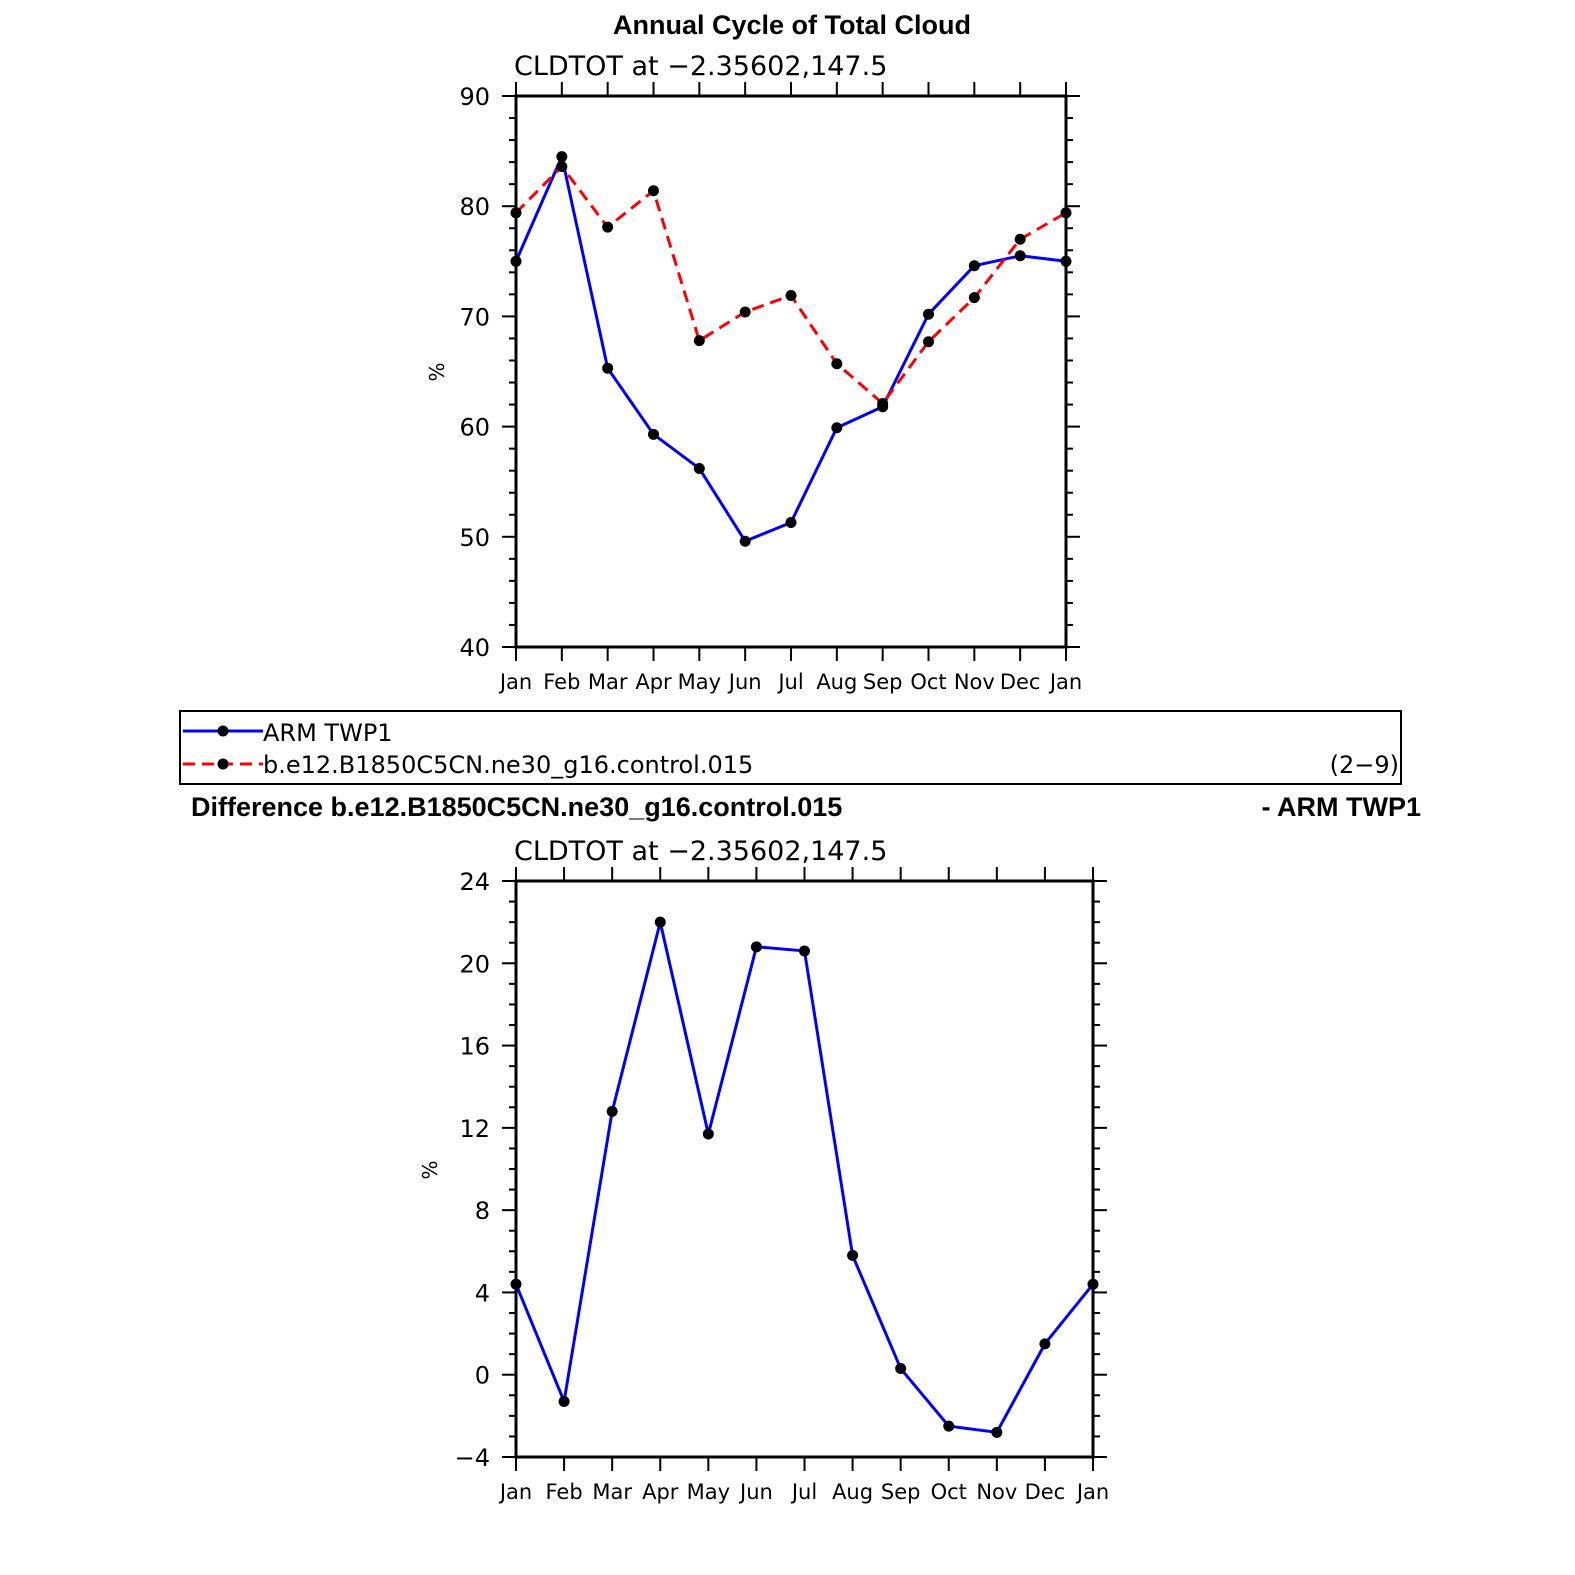 The image size is (1575, 1575). What do you see at coordinates (472, 1458) in the screenshot?
I see `chart1-ytick-label: −4` at bounding box center [472, 1458].